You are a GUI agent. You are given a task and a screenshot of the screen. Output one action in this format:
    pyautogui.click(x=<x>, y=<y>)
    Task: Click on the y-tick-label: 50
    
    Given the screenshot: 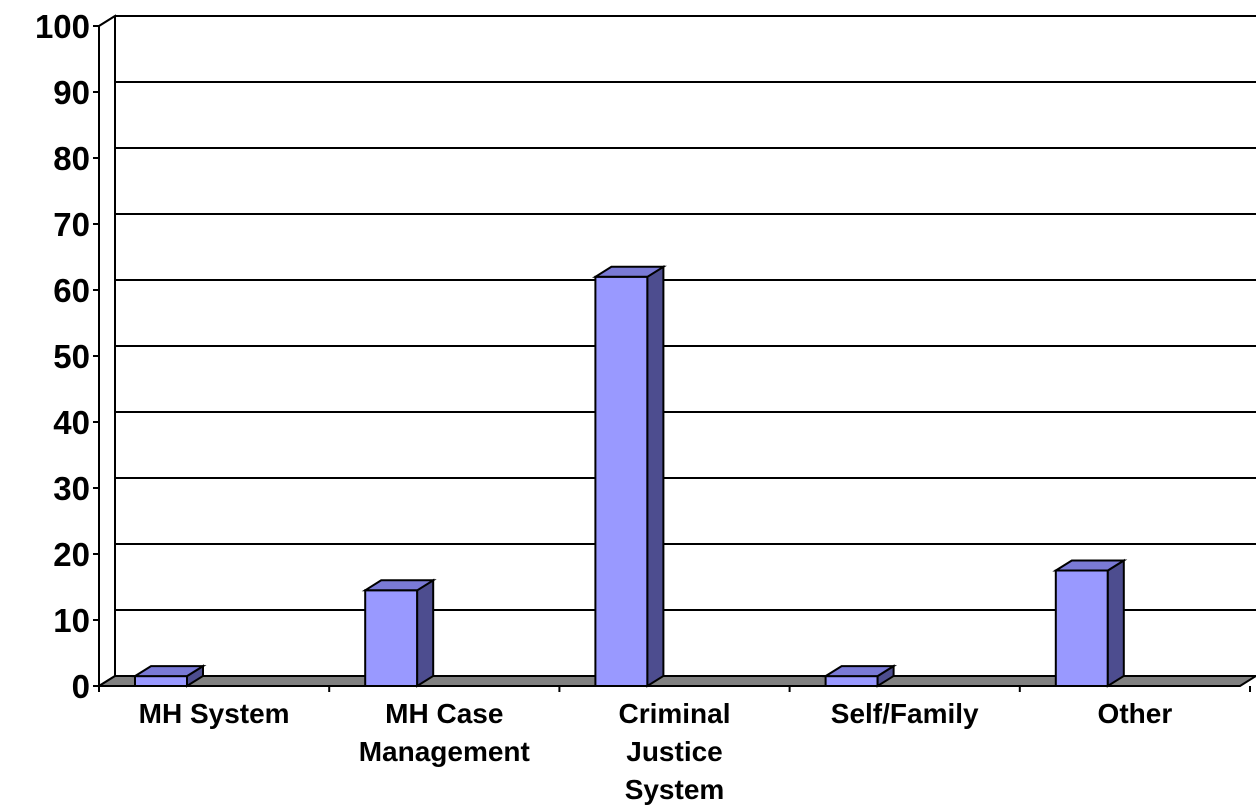 What is the action you would take?
    pyautogui.click(x=71, y=356)
    